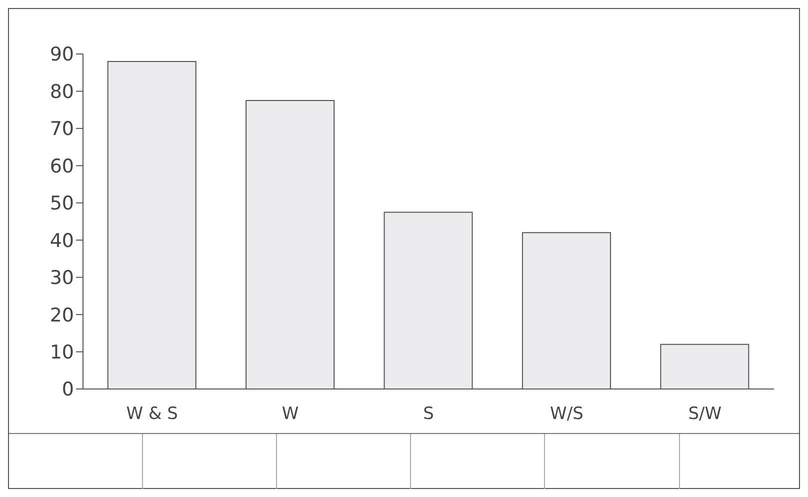 This screenshot has height=497, width=808. I want to click on y-tick-label: 40, so click(62, 241).